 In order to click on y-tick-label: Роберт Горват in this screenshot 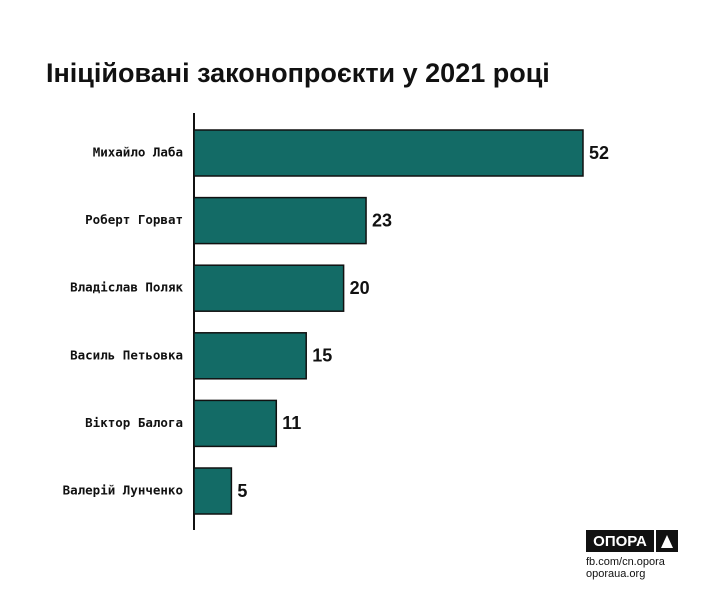, I will do `click(134, 219)`.